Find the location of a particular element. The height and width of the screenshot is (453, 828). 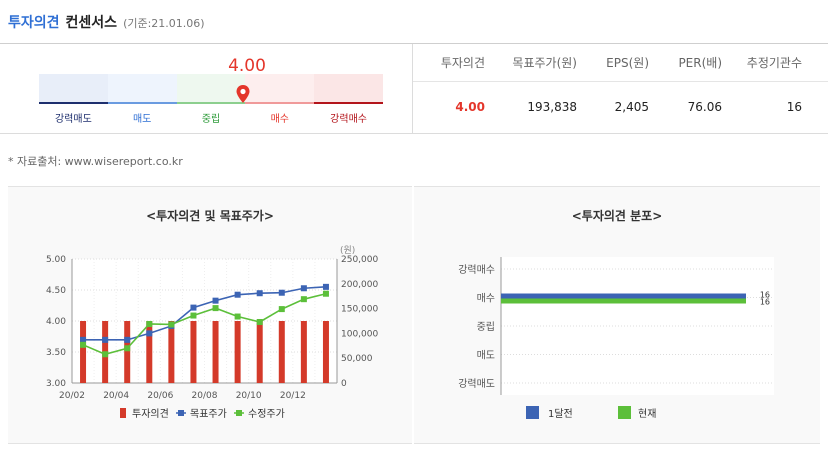

cell-institutions: 16 is located at coordinates (794, 107).